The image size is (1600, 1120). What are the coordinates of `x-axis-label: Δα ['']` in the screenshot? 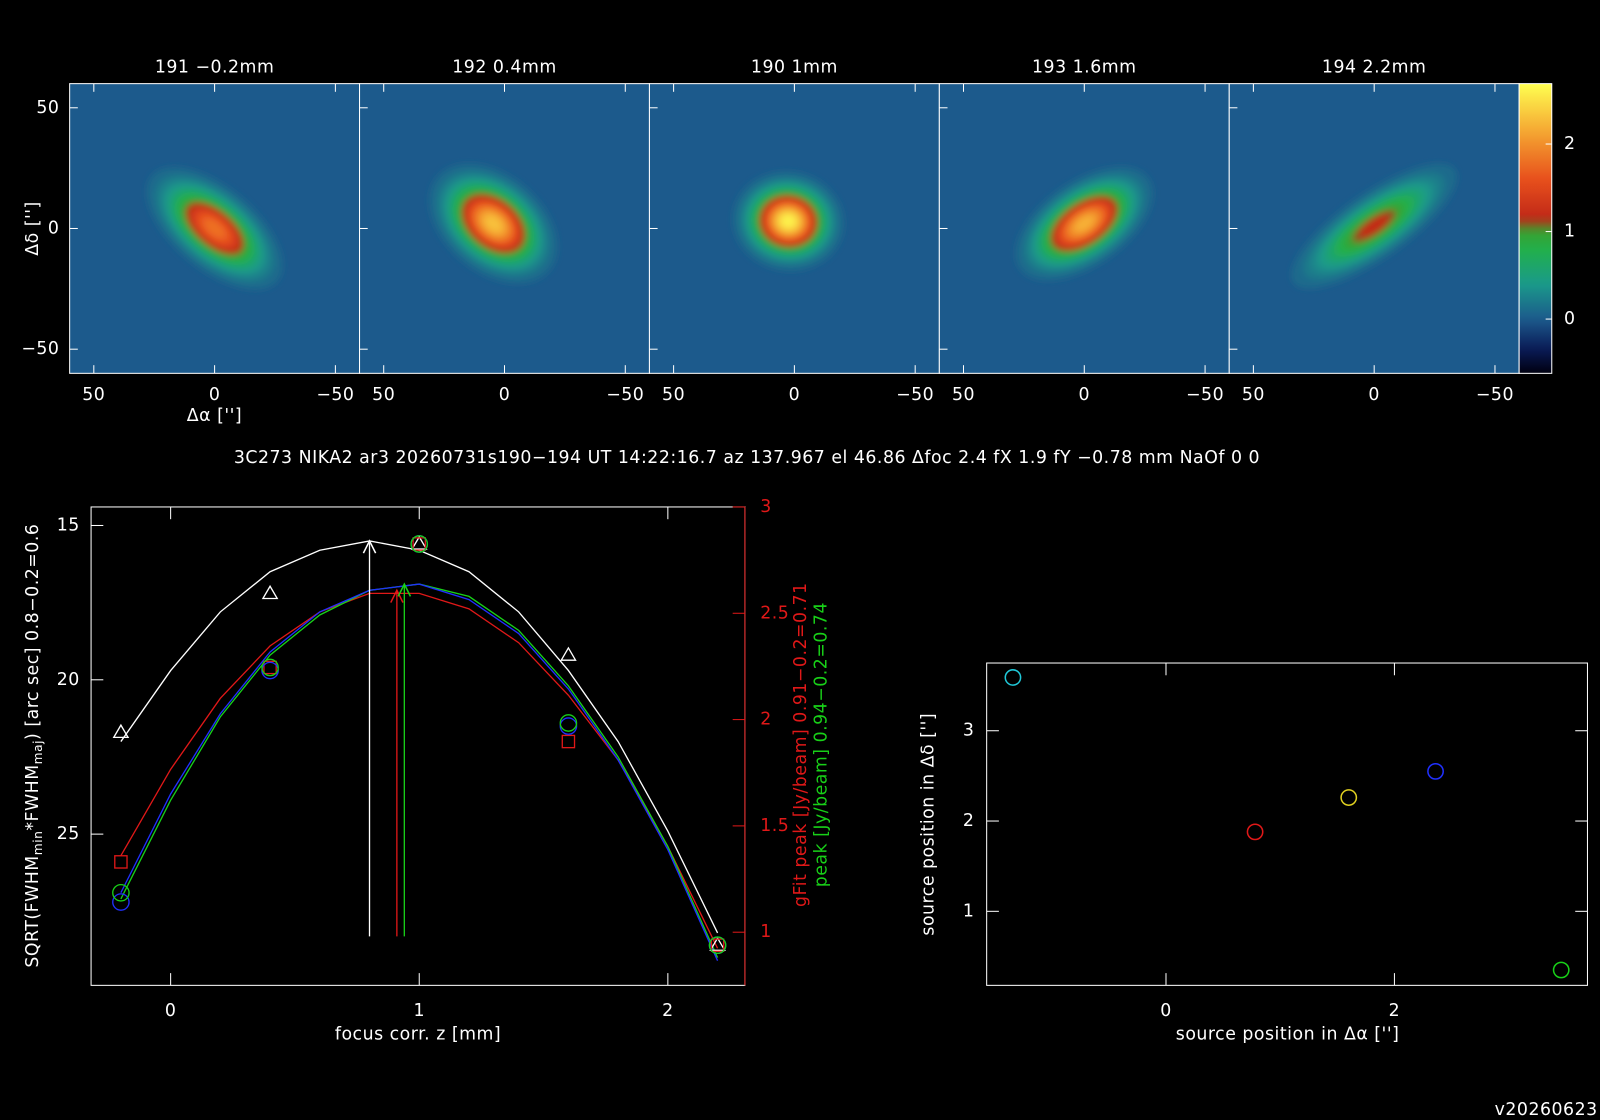 It's located at (214, 416).